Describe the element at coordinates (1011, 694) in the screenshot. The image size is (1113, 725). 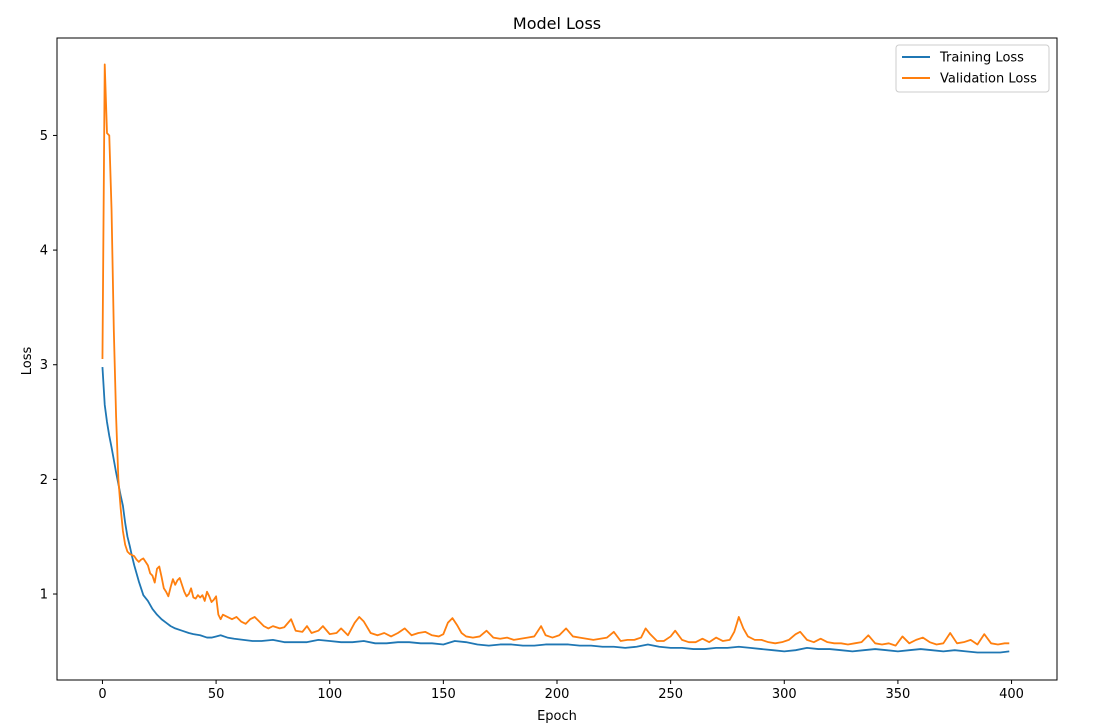
I see `x-tick-label: 400` at that location.